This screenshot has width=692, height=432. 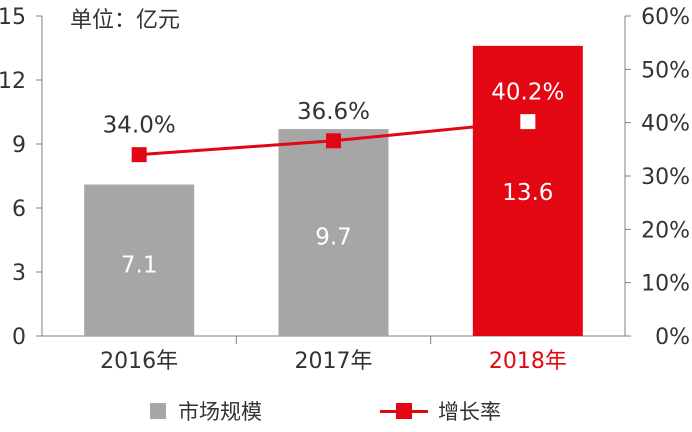 I want to click on x-tick-label: 2018年, so click(x=528, y=361).